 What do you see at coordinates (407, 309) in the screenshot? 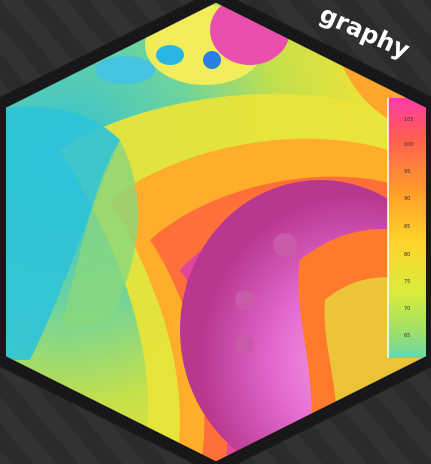
I see `scale-label-70: 70` at bounding box center [407, 309].